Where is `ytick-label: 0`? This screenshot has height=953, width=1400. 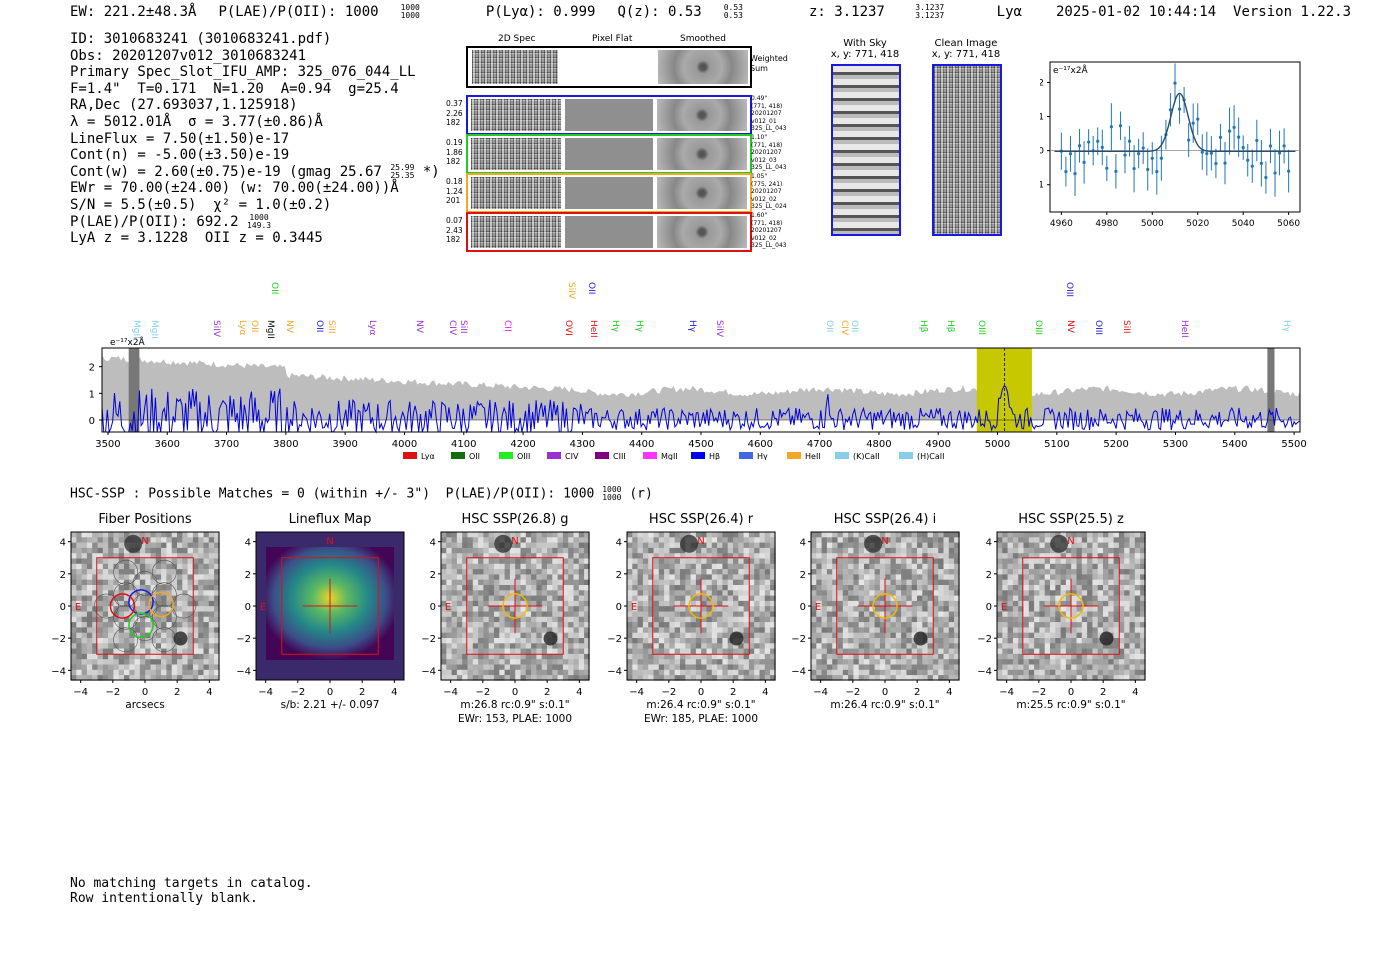
ytick-label: 0 is located at coordinates (619, 607).